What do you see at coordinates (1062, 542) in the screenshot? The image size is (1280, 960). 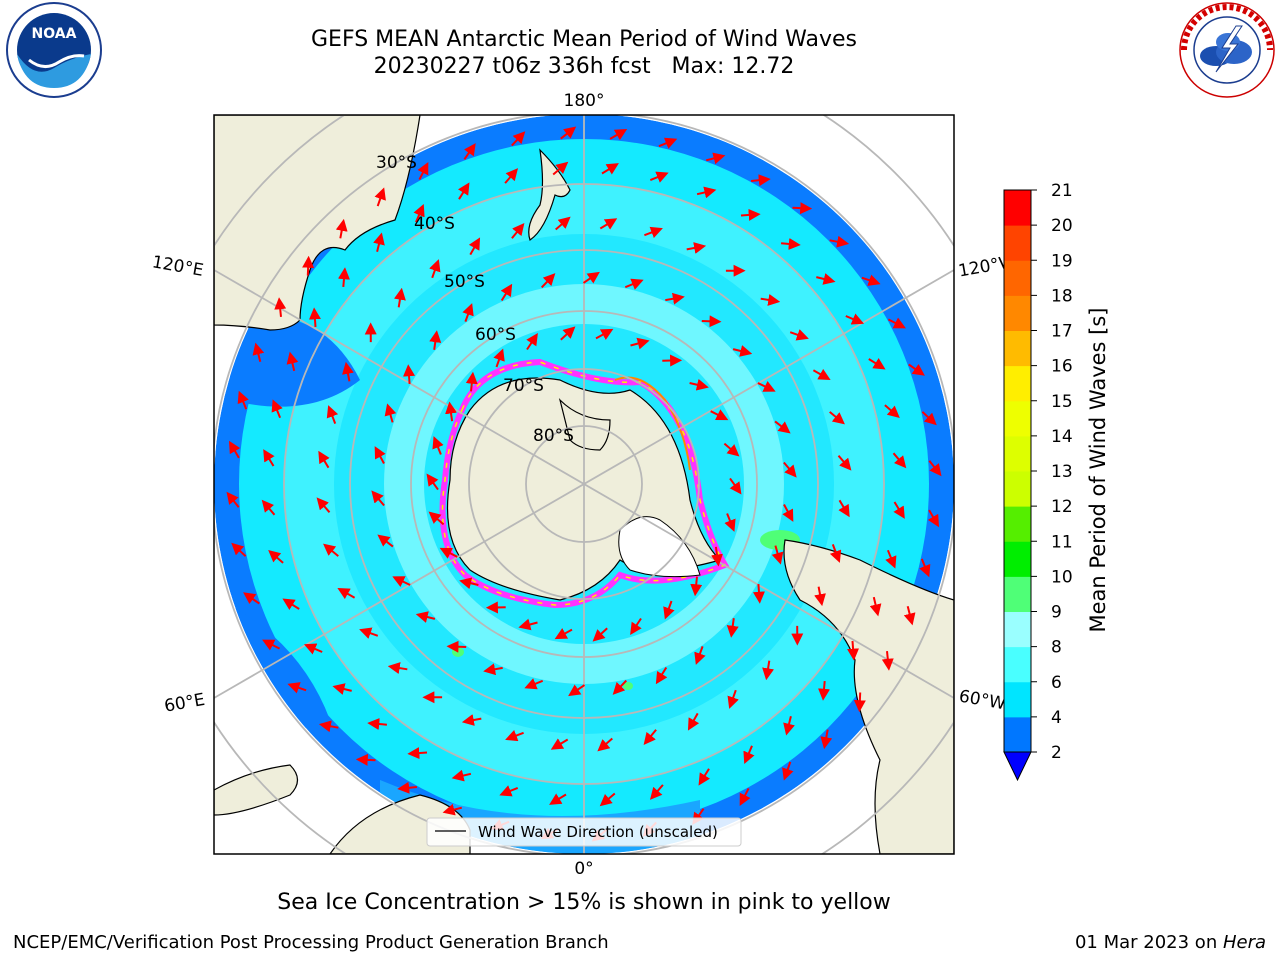 I see `colorbar-tick-label: 11` at bounding box center [1062, 542].